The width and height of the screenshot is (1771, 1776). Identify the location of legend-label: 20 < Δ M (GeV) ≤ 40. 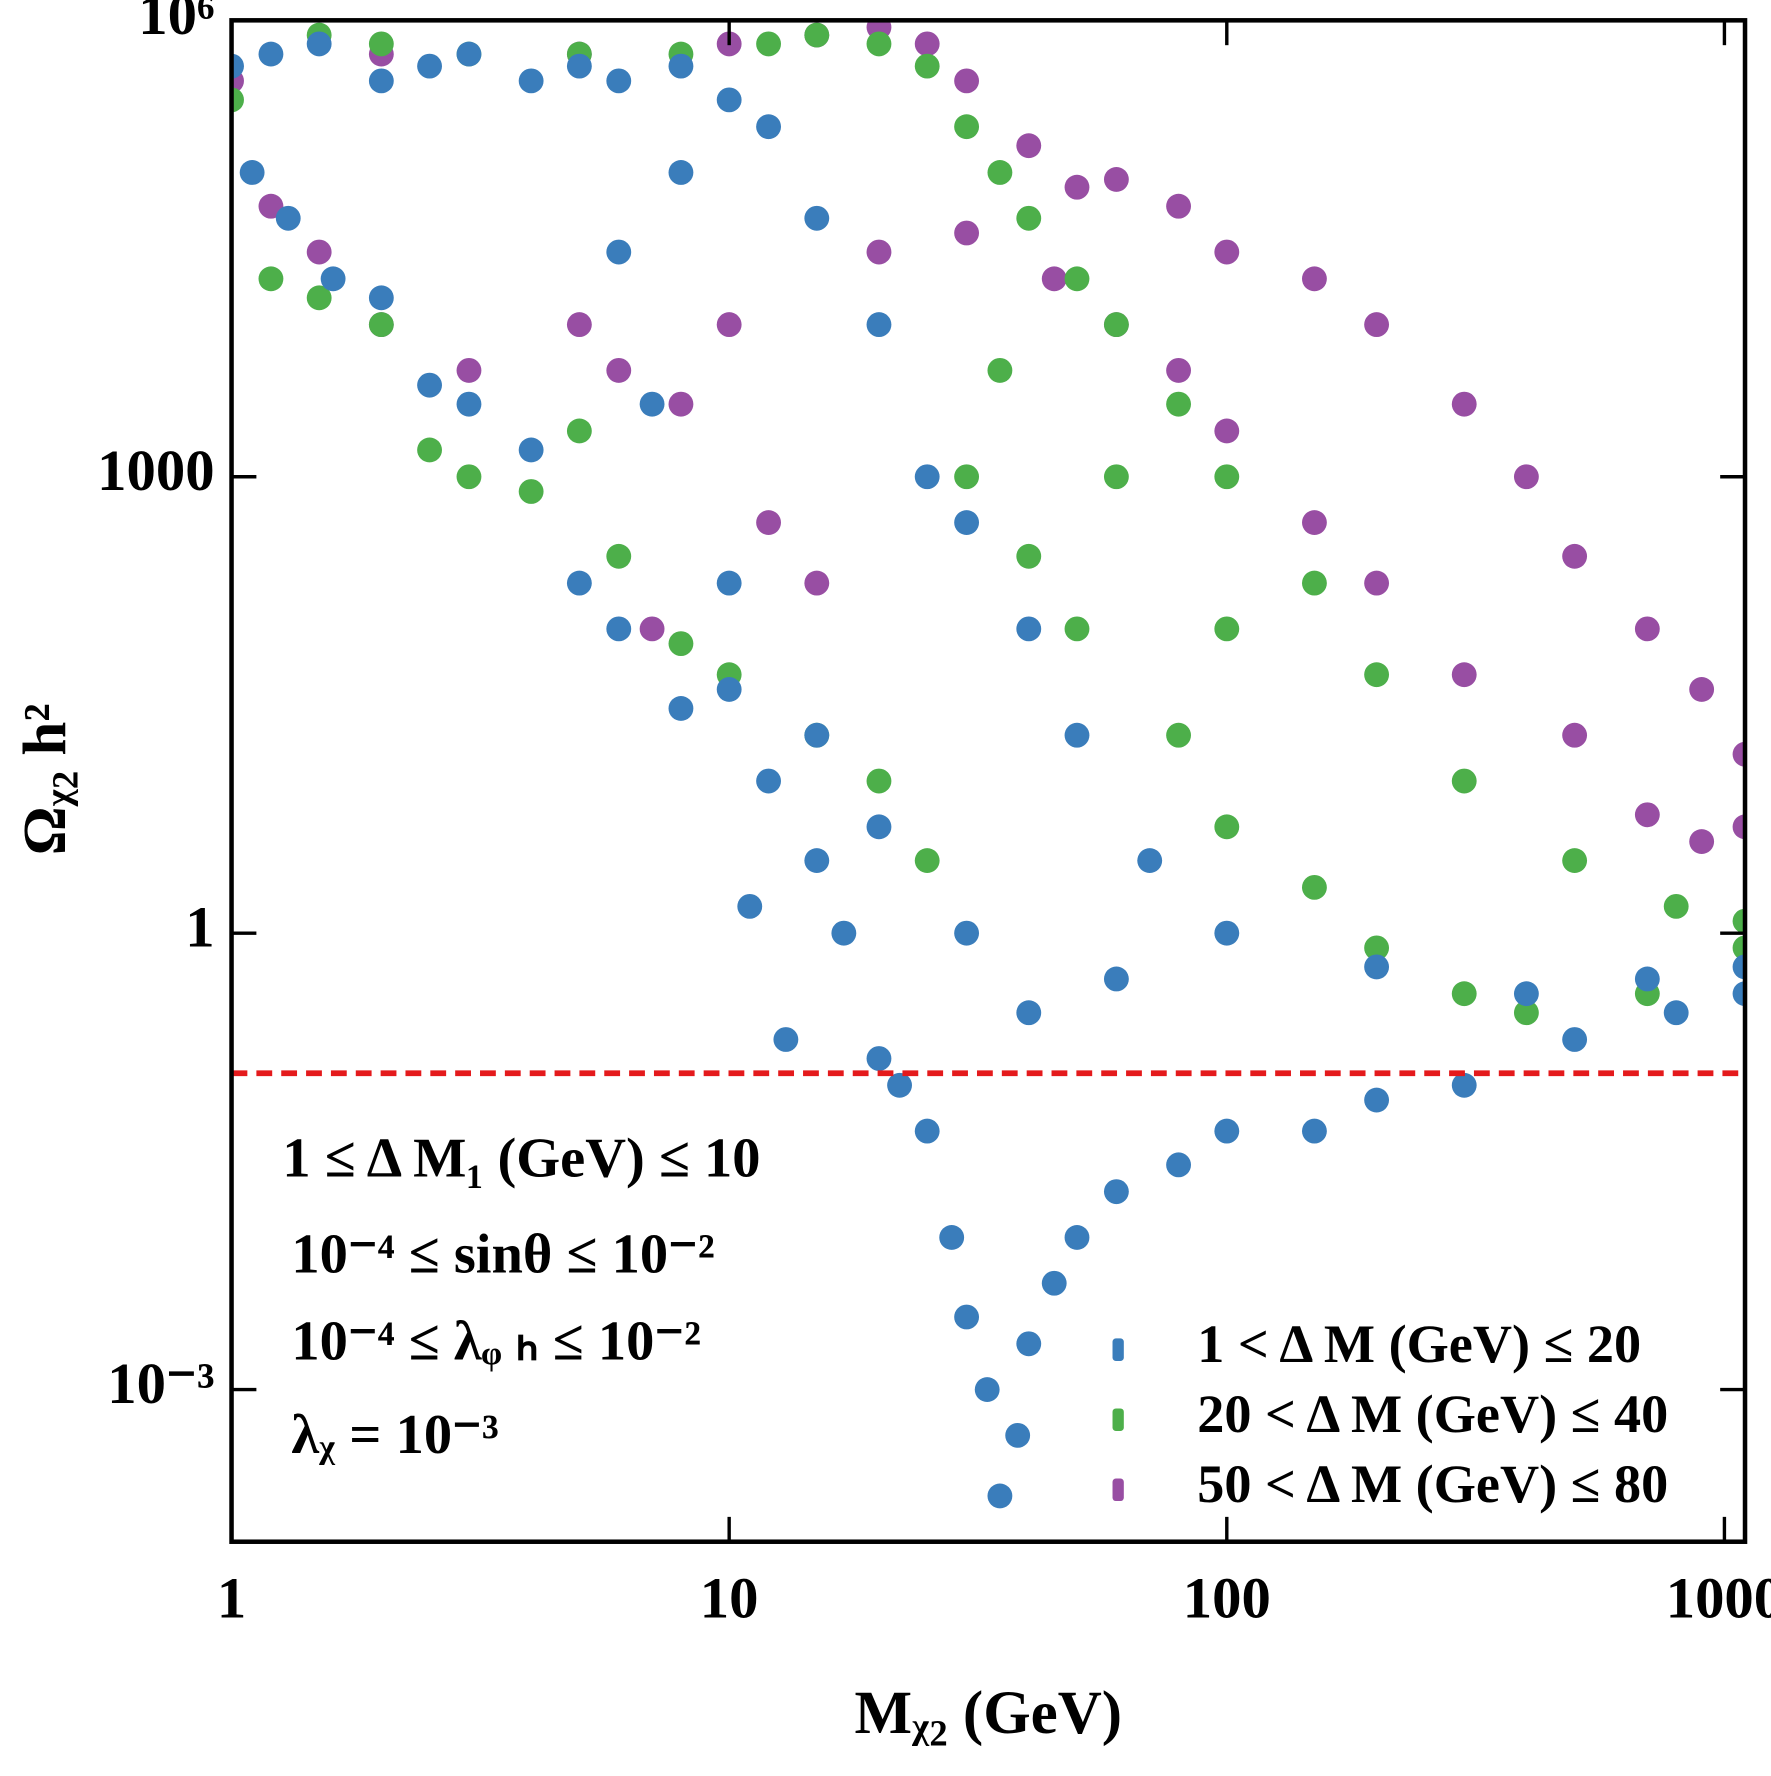
(1432, 1414).